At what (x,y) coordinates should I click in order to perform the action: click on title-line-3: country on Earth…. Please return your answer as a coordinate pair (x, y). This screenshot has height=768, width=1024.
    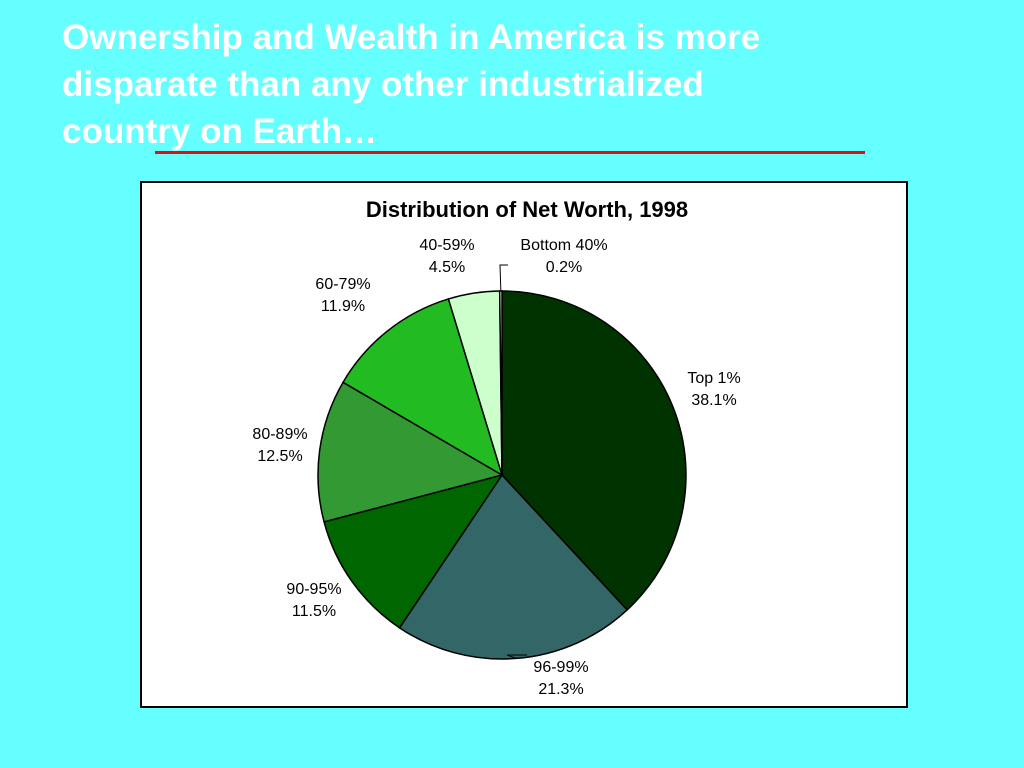
    Looking at the image, I should click on (220, 131).